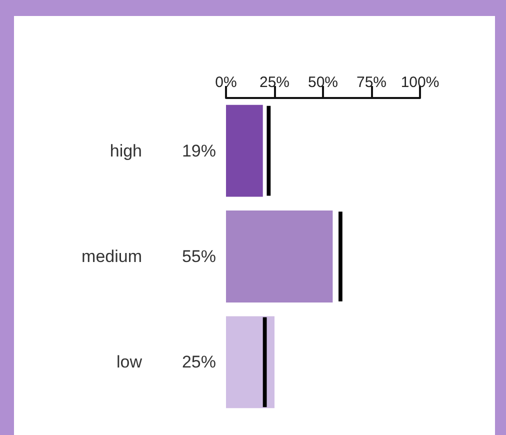 The height and width of the screenshot is (435, 506). I want to click on y-tick-label: low, so click(129, 362).